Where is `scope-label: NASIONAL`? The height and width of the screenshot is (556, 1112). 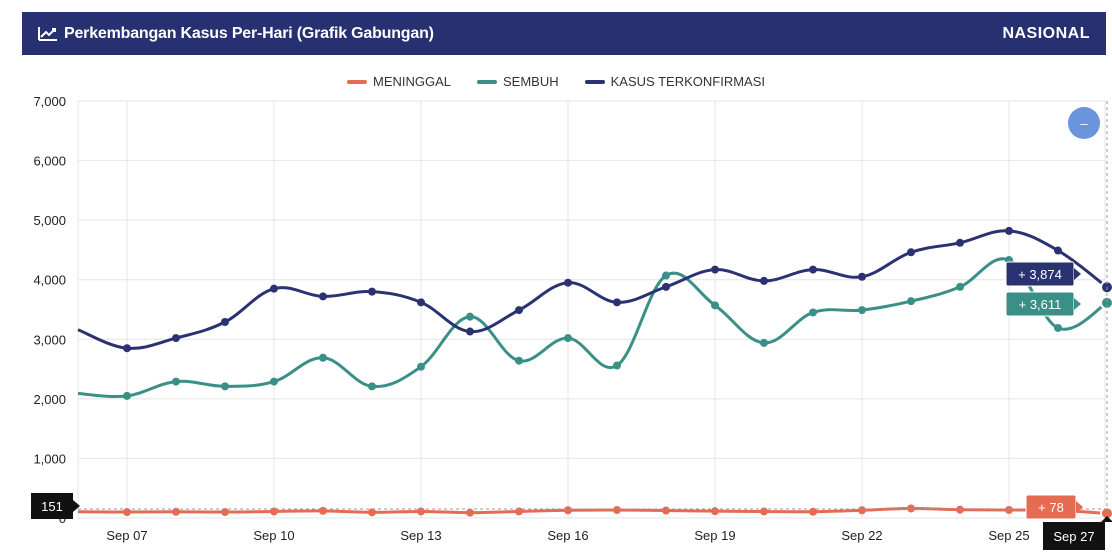
scope-label: NASIONAL is located at coordinates (1046, 33).